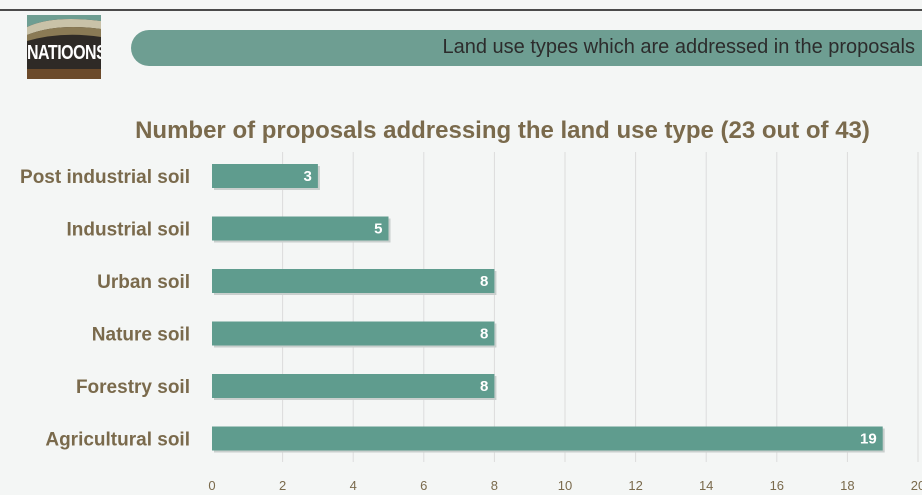 The image size is (922, 495). I want to click on logo-hills-icon, so click(64, 47).